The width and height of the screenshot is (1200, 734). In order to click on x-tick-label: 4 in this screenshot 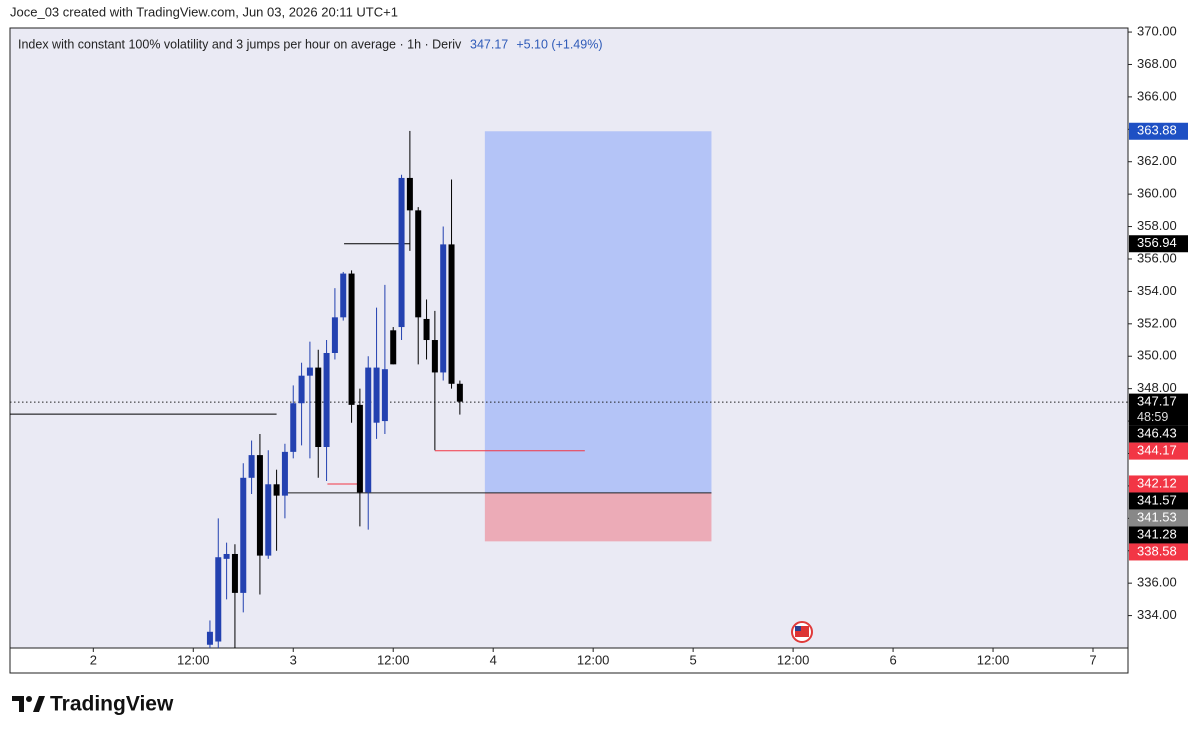, I will do `click(493, 659)`.